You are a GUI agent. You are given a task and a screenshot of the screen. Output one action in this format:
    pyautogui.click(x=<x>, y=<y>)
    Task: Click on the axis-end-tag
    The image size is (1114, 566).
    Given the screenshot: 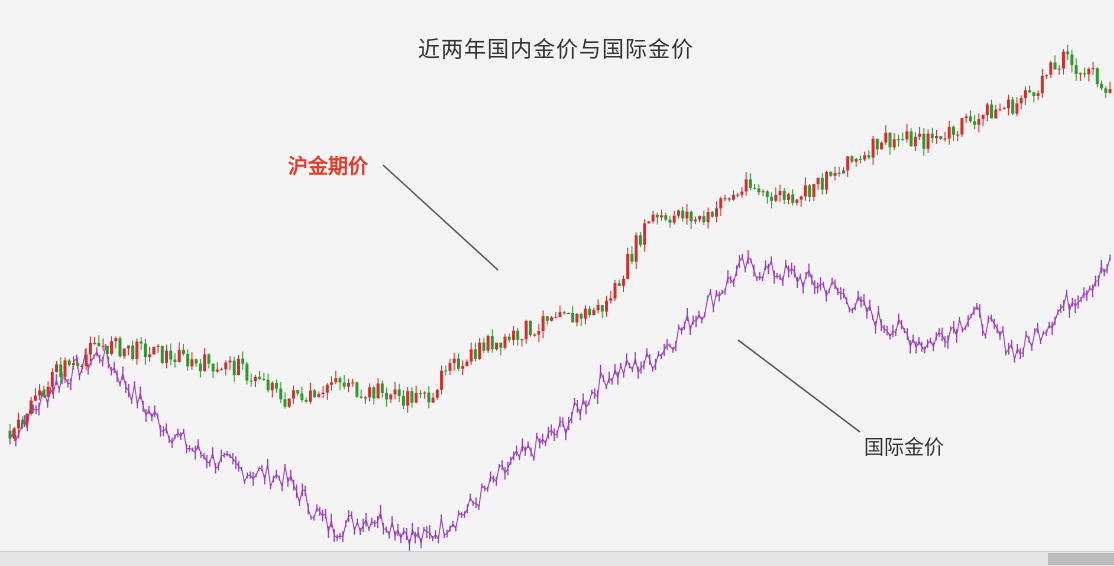 What is the action you would take?
    pyautogui.click(x=1081, y=559)
    